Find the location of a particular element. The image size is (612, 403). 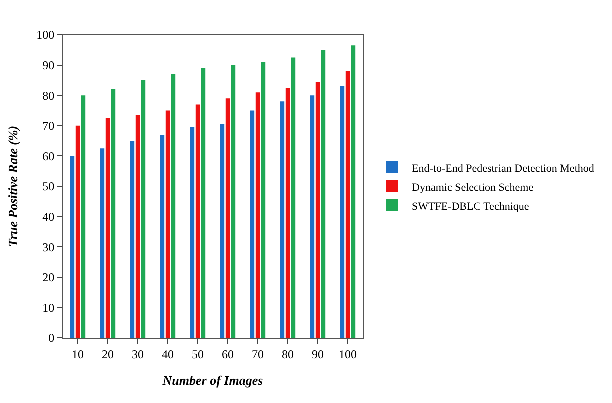

x-tick-label: 70 is located at coordinates (258, 354).